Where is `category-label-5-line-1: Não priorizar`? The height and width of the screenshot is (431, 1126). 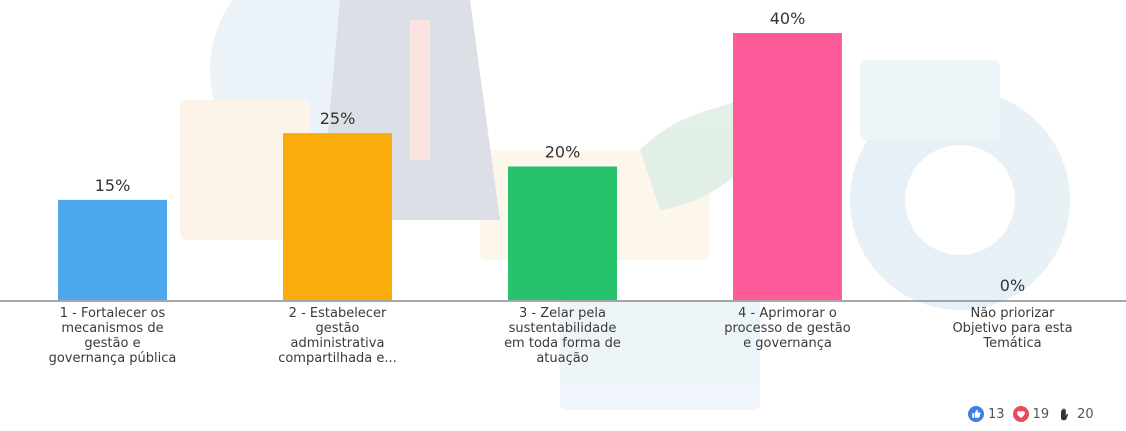 category-label-5-line-1: Não priorizar is located at coordinates (1012, 313).